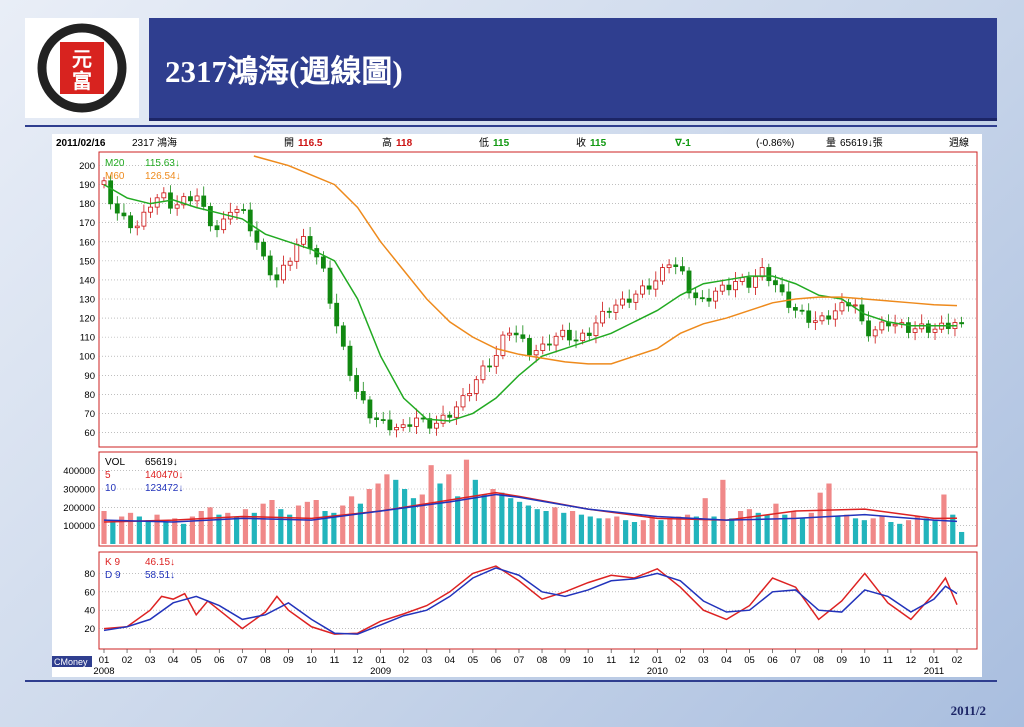 This screenshot has height=727, width=1024. Describe the element at coordinates (87, 204) in the screenshot. I see `price-y-tick-label: 180` at that location.